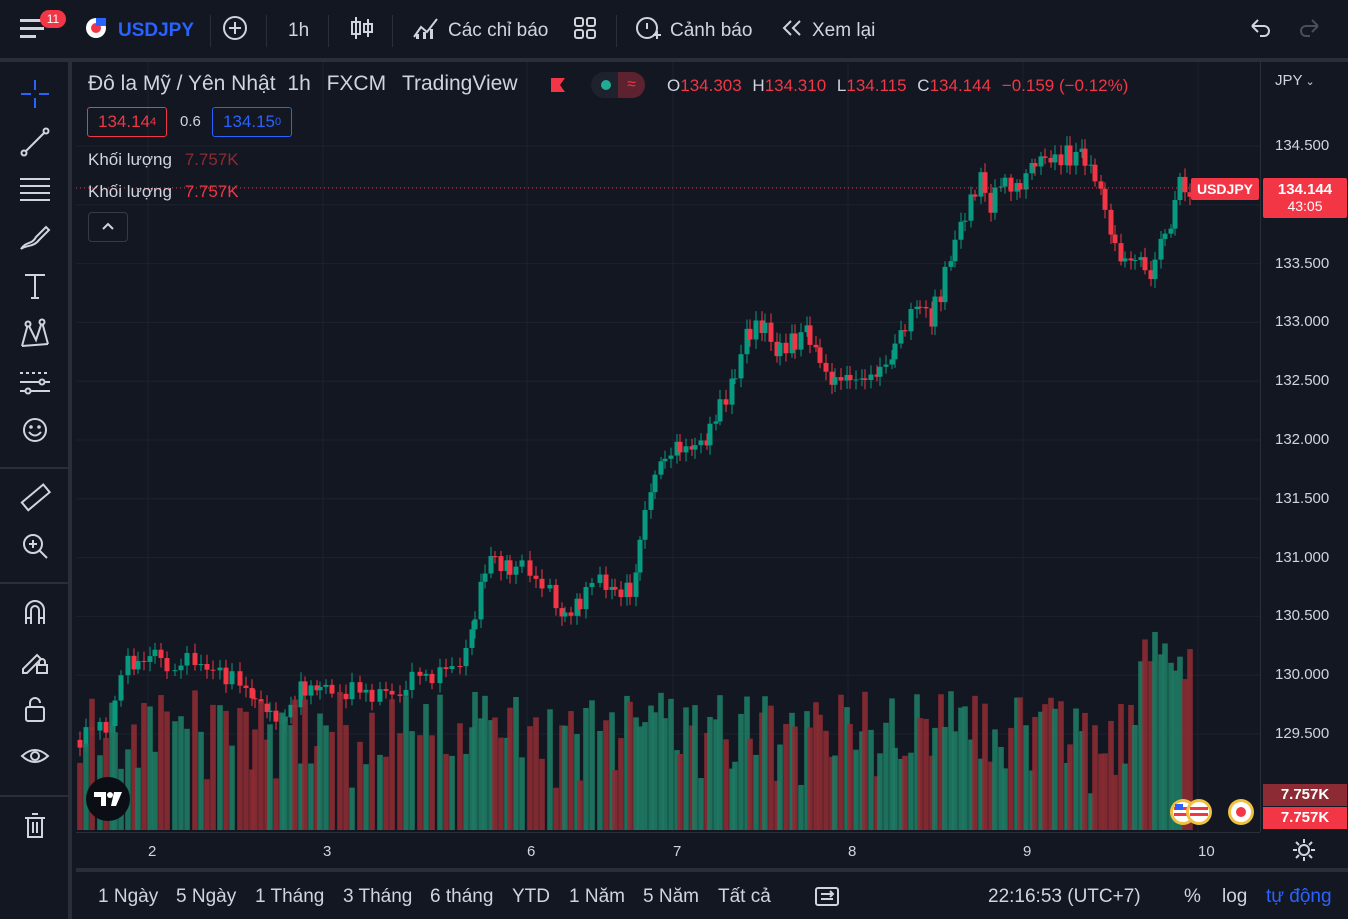 This screenshot has height=919, width=1348. Describe the element at coordinates (1299, 896) in the screenshot. I see `auto-scale-toggle: tự động` at that location.